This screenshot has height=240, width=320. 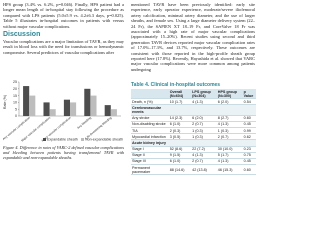 I want to click on section-heading: Discussion, so click(x=22, y=35).